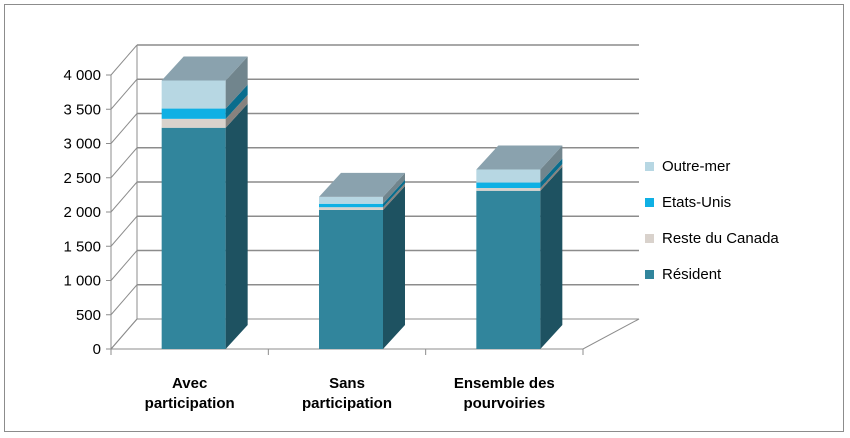 The width and height of the screenshot is (850, 438). Describe the element at coordinates (82, 212) in the screenshot. I see `y-tick-label: 2 000` at that location.